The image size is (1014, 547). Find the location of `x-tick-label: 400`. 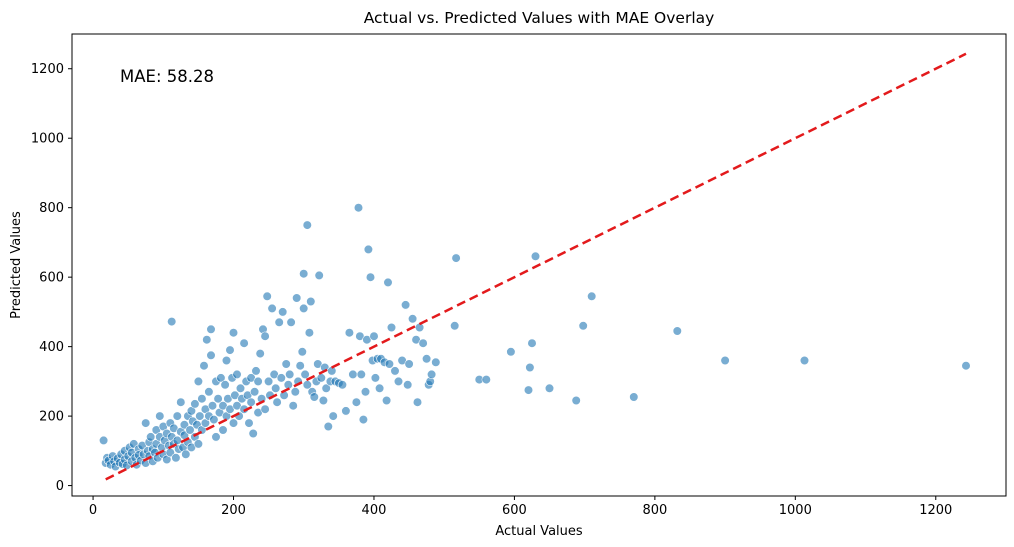

x-tick-label: 400 is located at coordinates (374, 510).